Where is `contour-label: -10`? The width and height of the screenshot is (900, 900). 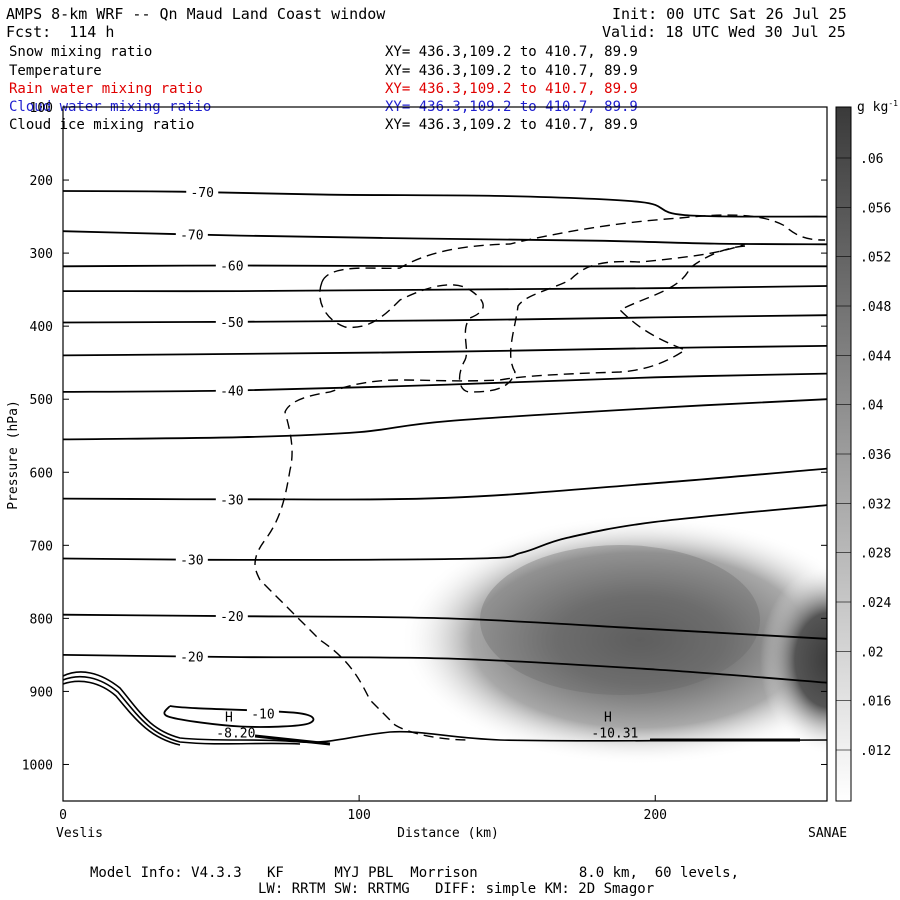 contour-label: -10 is located at coordinates (262, 715).